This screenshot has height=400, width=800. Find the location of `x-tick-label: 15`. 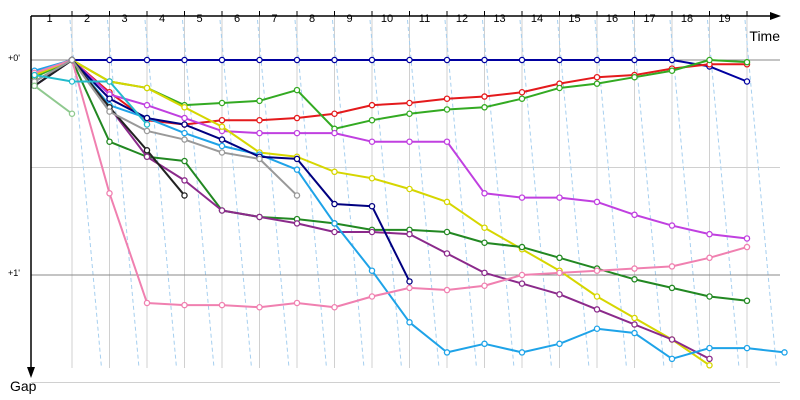

x-tick-label: 15 is located at coordinates (574, 19).